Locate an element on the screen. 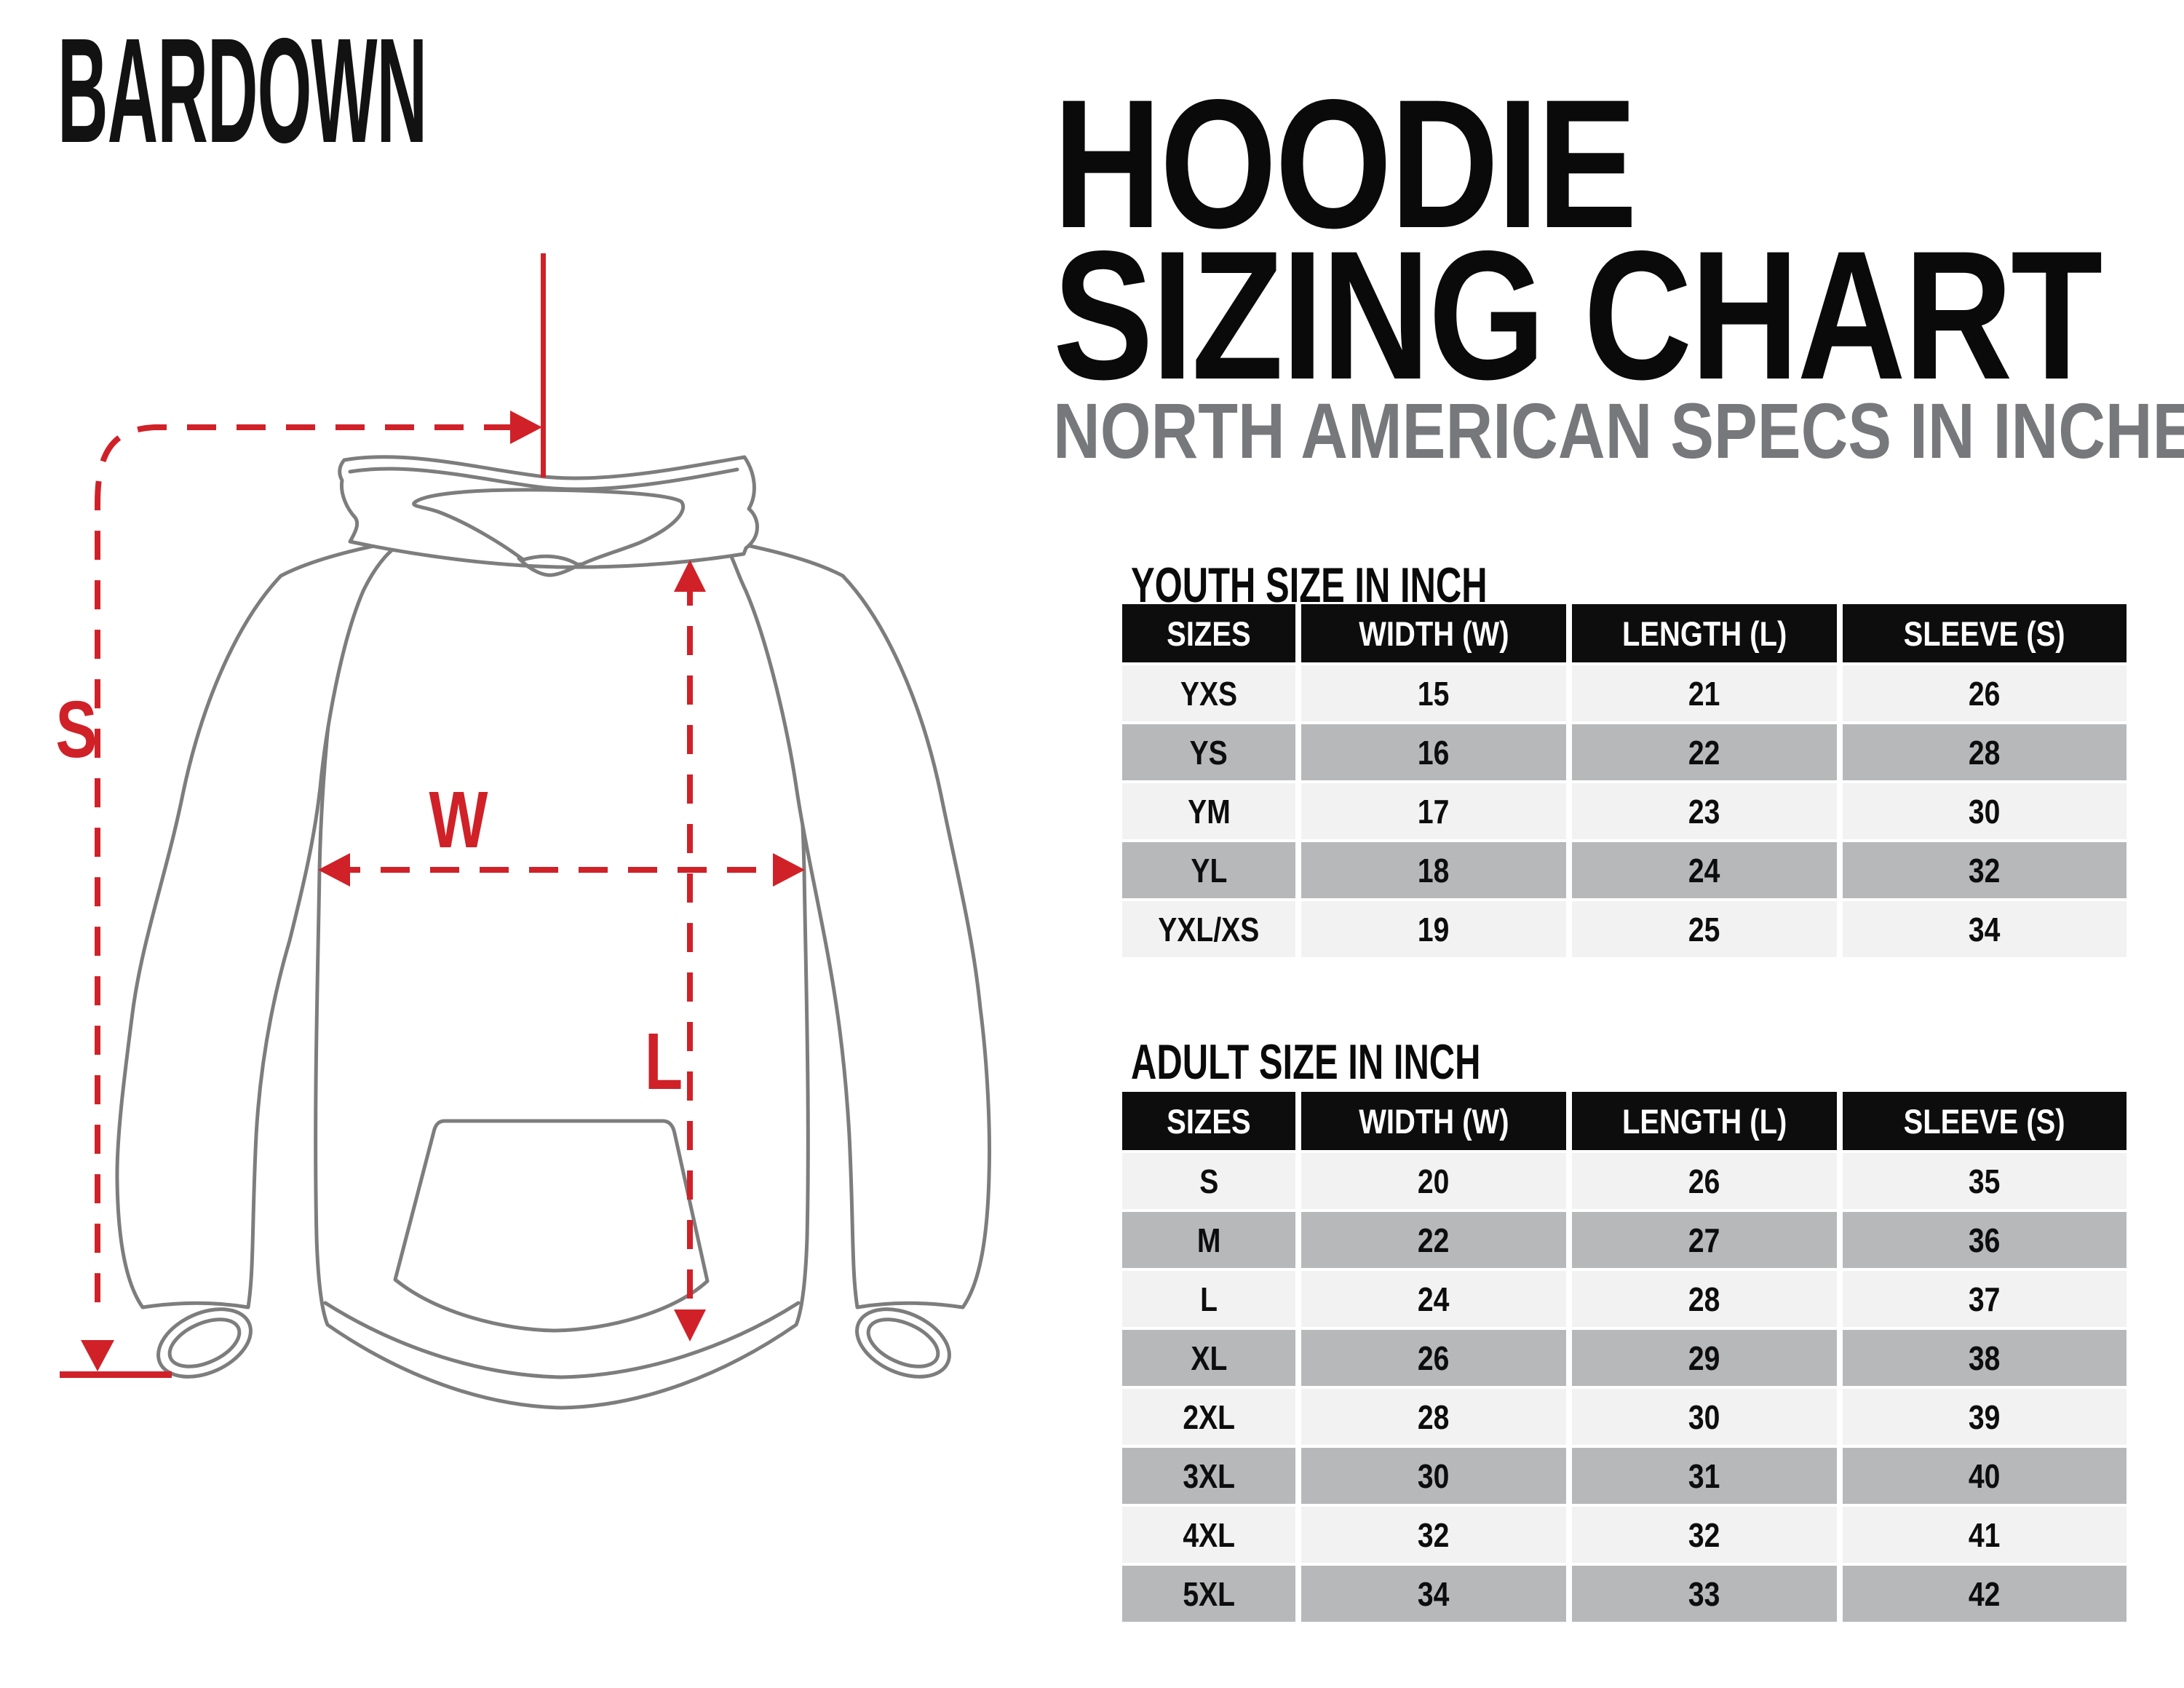 Image resolution: width=2184 pixels, height=1688 pixels. size-cell: YXS is located at coordinates (1208, 693).